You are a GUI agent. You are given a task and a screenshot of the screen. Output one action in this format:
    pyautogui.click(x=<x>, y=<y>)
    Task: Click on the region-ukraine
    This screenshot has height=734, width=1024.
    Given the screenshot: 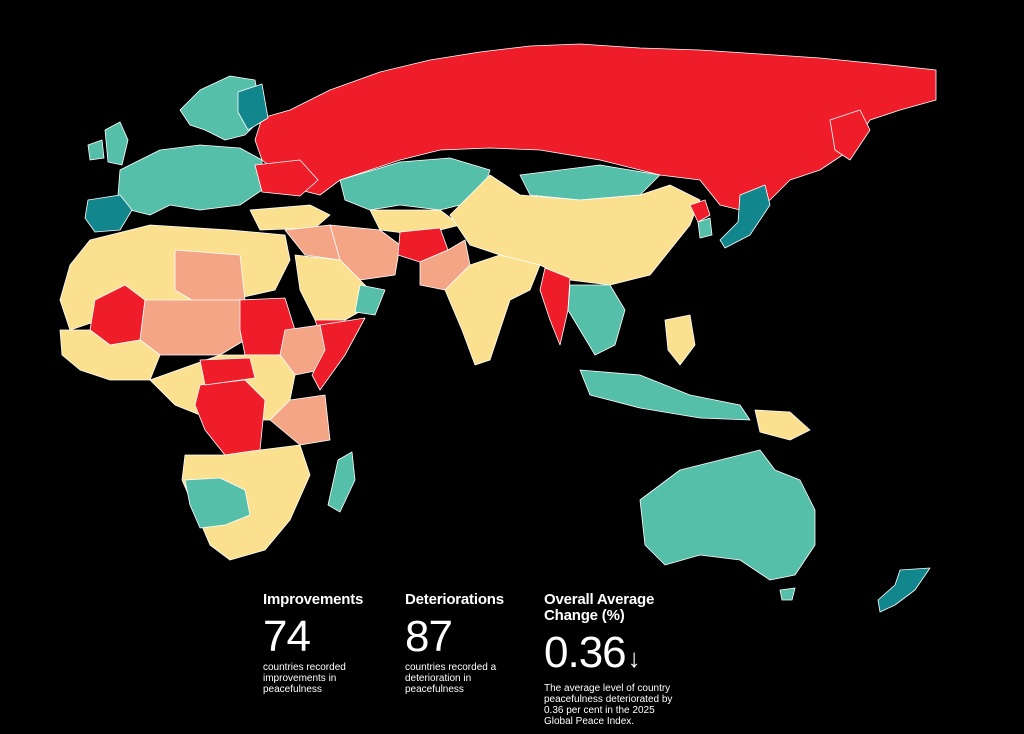 What is the action you would take?
    pyautogui.click(x=286, y=178)
    